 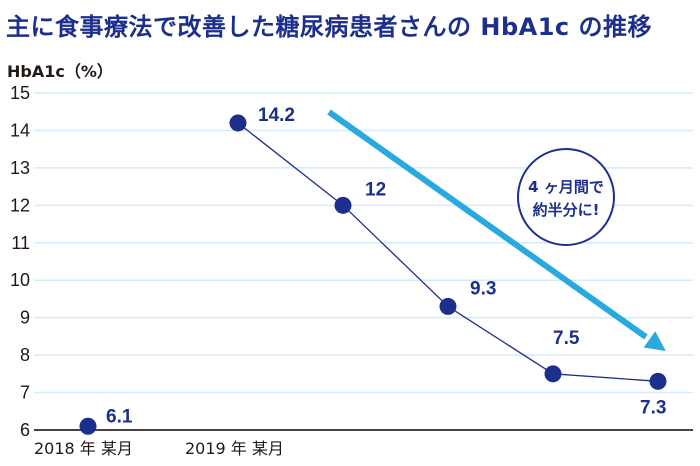 I want to click on y-tick-label: 6, so click(x=25, y=430).